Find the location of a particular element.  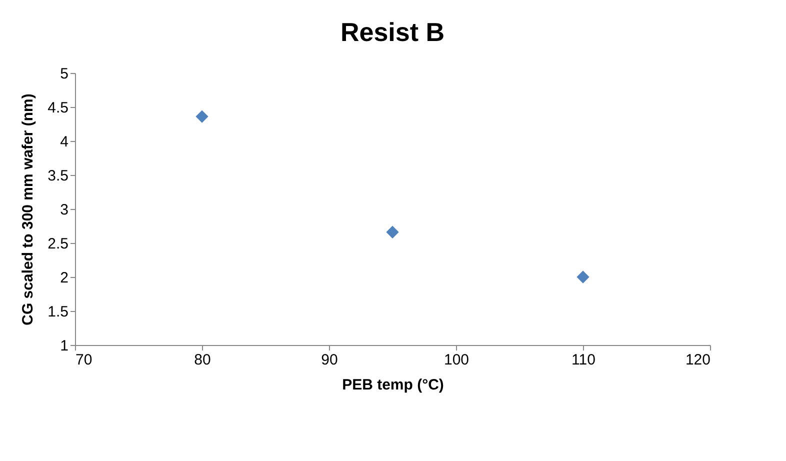

x-axis-title: PEB temp (°C) is located at coordinates (393, 385).